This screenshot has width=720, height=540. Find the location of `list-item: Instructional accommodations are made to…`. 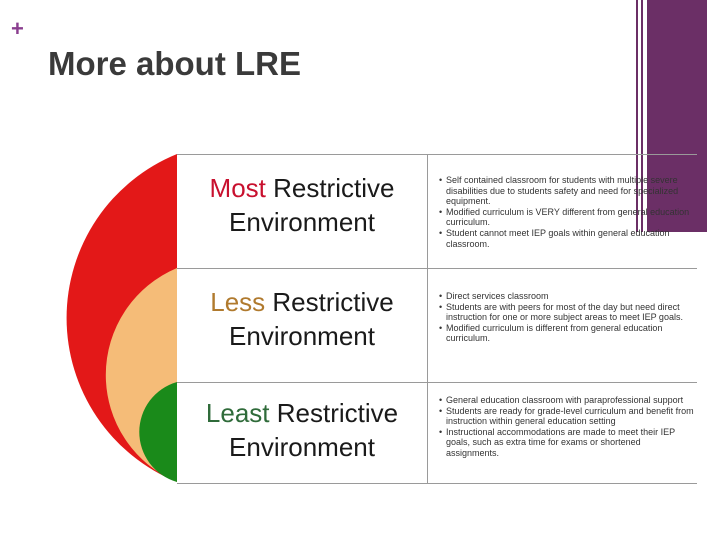

list-item: Instructional accommodations are made to… is located at coordinates (567, 443).